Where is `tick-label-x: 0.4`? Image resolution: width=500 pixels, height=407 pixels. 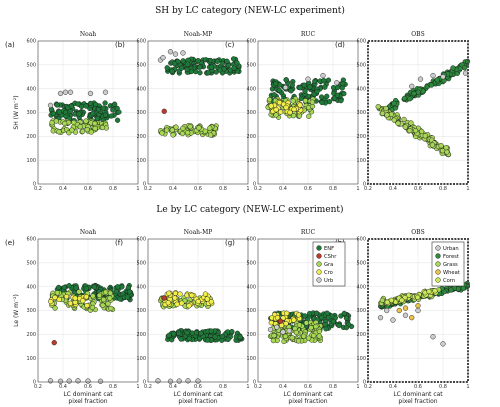 tick-label-x: 0.4 is located at coordinates (173, 387).